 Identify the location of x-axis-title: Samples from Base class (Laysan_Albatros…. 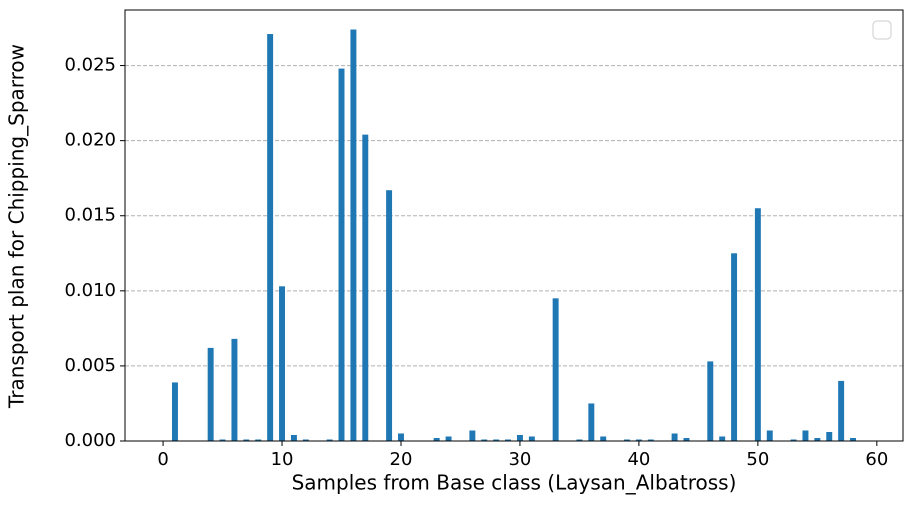
(514, 483).